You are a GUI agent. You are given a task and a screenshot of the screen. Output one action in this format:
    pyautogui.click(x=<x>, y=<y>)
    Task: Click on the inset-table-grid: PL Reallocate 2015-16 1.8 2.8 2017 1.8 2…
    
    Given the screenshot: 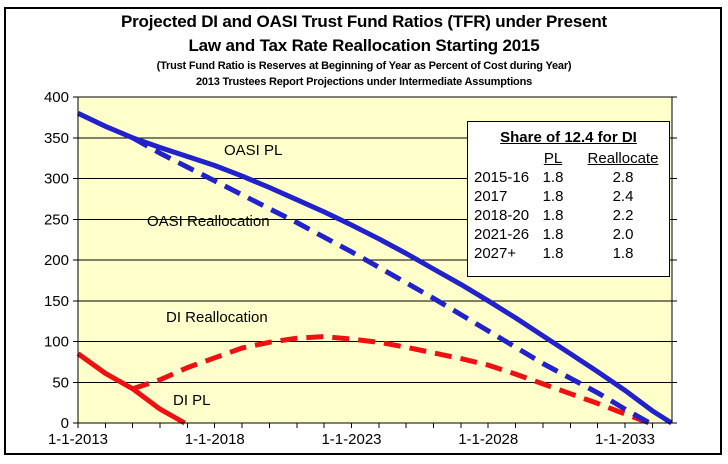 What is the action you would take?
    pyautogui.click(x=568, y=206)
    